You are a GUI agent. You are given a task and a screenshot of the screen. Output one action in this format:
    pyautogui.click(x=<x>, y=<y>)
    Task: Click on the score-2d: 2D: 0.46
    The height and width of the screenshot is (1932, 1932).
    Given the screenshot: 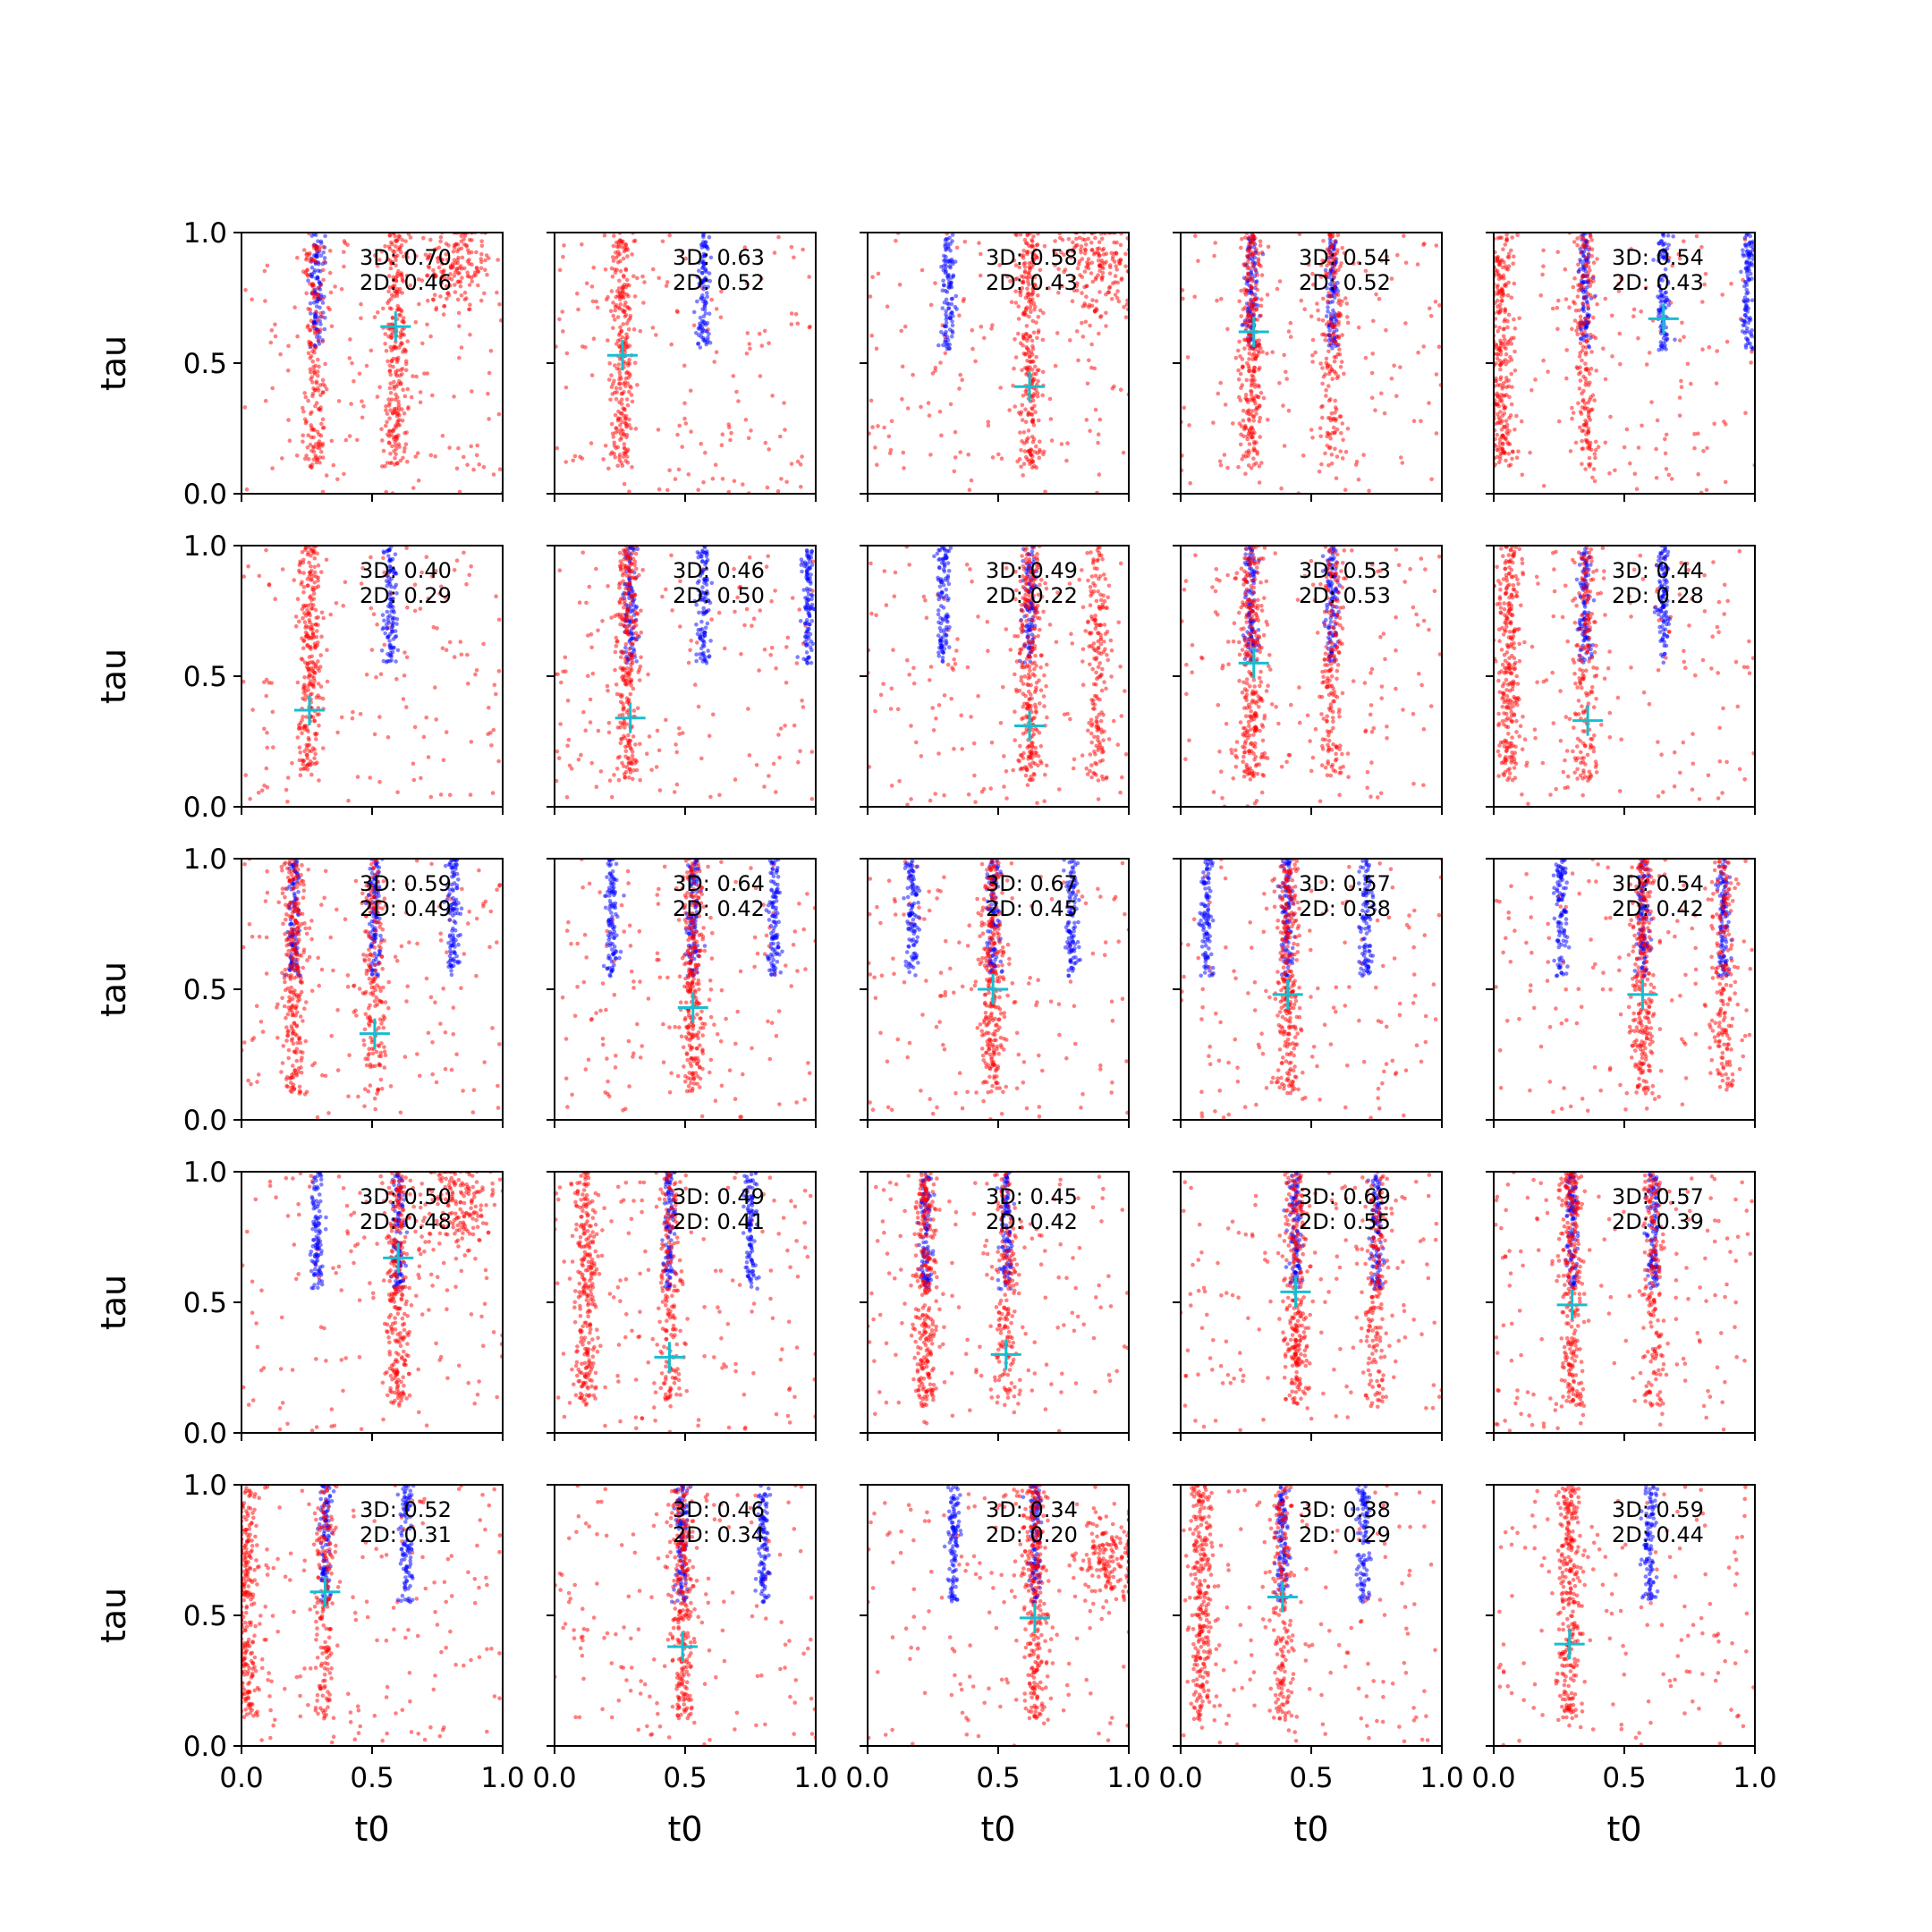 What is the action you would take?
    pyautogui.click(x=406, y=282)
    